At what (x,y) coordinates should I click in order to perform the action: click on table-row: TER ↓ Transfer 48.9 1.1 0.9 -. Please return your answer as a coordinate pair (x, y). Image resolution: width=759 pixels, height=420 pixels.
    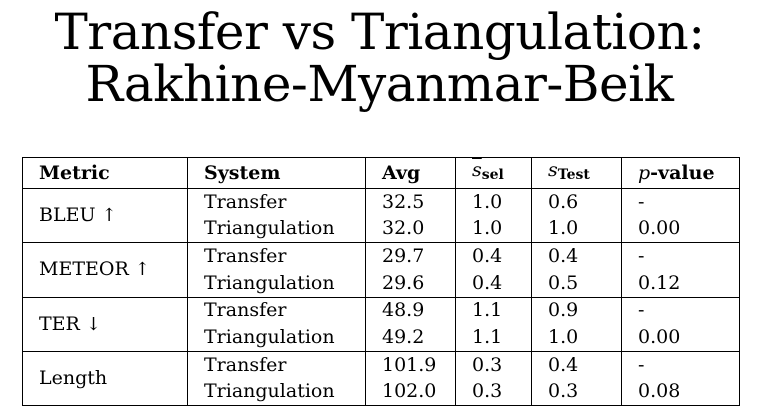
    Looking at the image, I should click on (381, 324).